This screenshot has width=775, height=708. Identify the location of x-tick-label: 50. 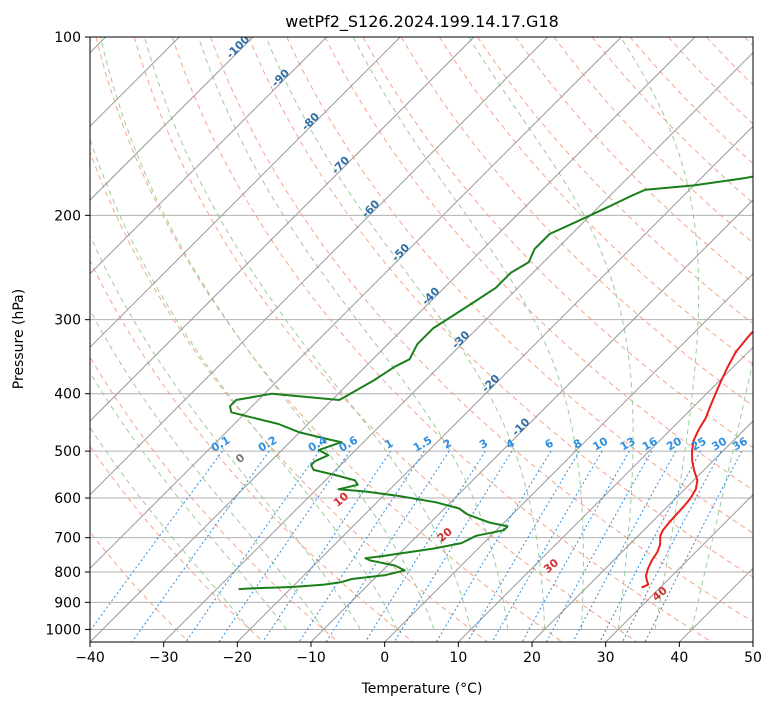
(753, 658).